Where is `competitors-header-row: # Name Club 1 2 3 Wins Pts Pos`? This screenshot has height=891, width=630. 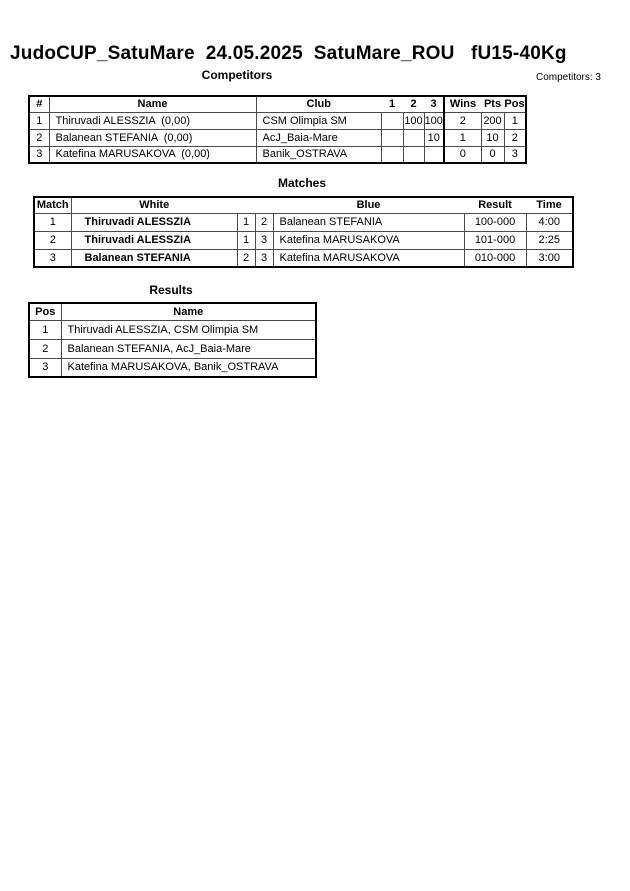
competitors-header-row: # Name Club 1 2 3 Wins Pts Pos is located at coordinates (277, 104).